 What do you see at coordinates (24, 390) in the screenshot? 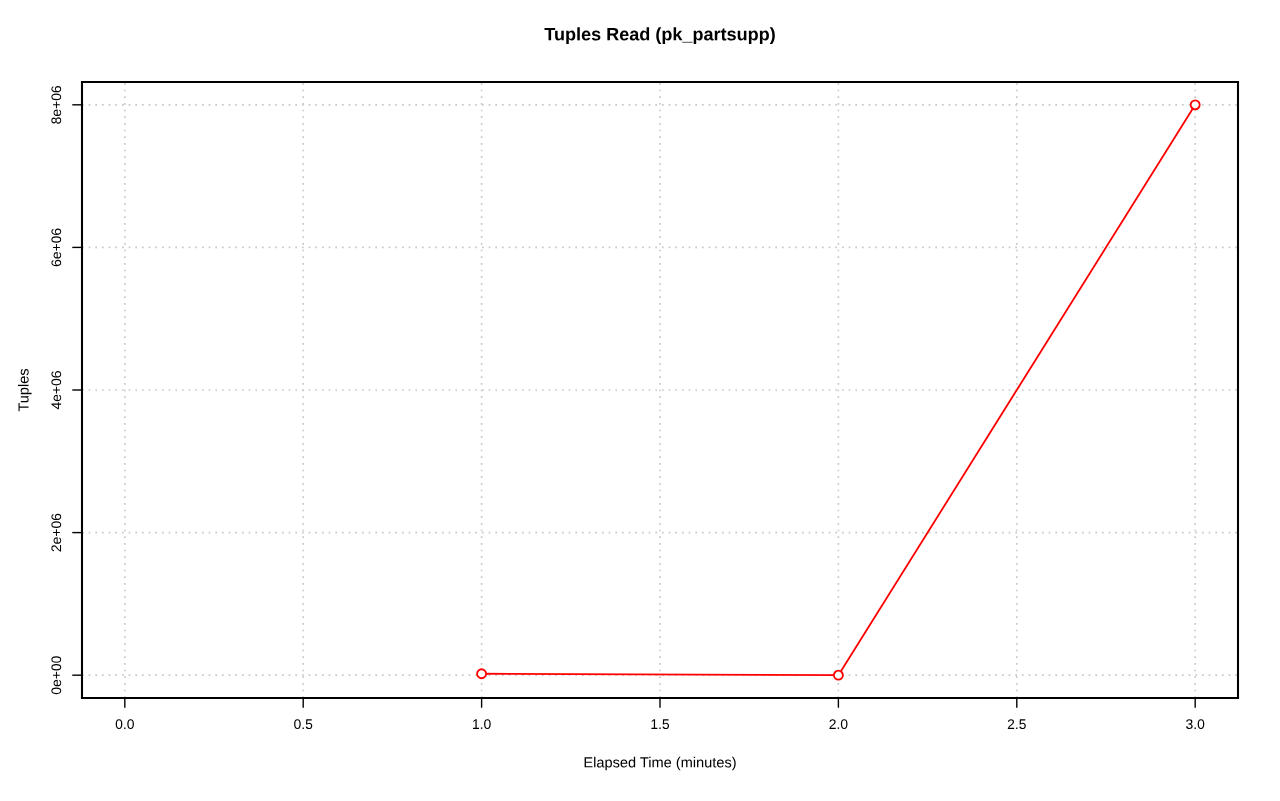
I see `y-axis-title: Tuples` at bounding box center [24, 390].